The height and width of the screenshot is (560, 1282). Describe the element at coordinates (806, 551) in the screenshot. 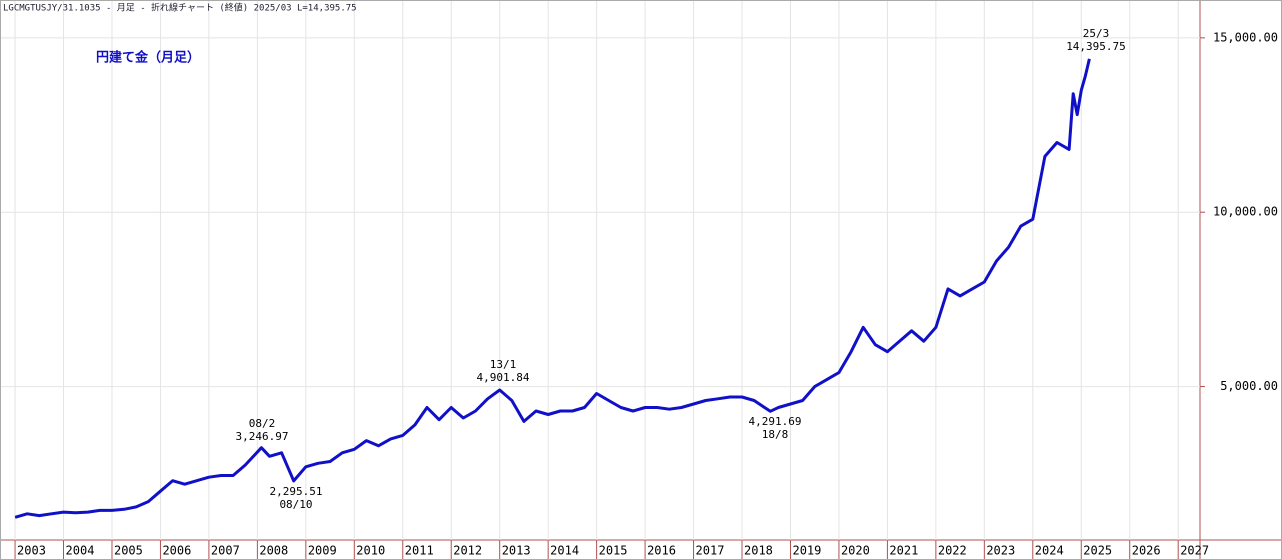

I see `x-tick-label: 2019` at that location.